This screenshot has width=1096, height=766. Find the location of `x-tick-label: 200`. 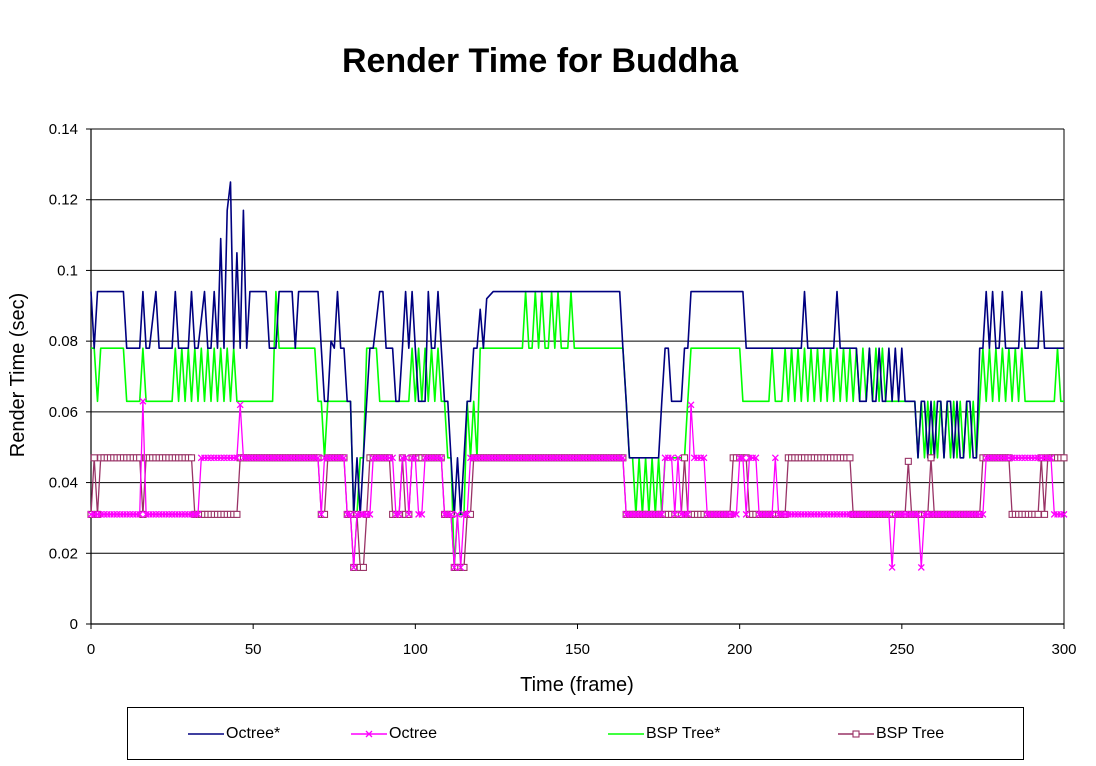

x-tick-label: 200 is located at coordinates (739, 649).